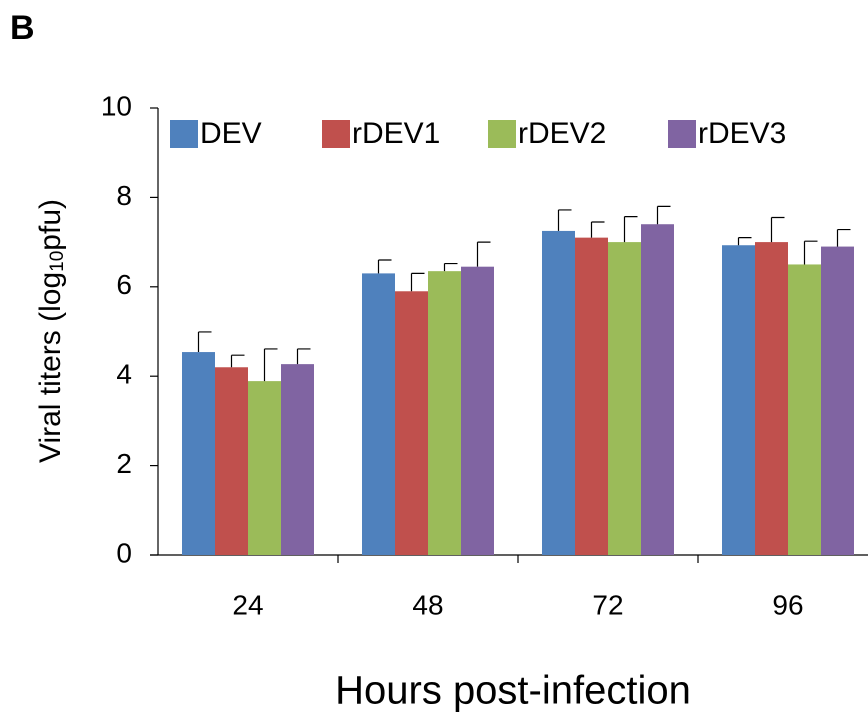  What do you see at coordinates (50, 367) in the screenshot?
I see `y-label-part: Viral titers (log` at bounding box center [50, 367].